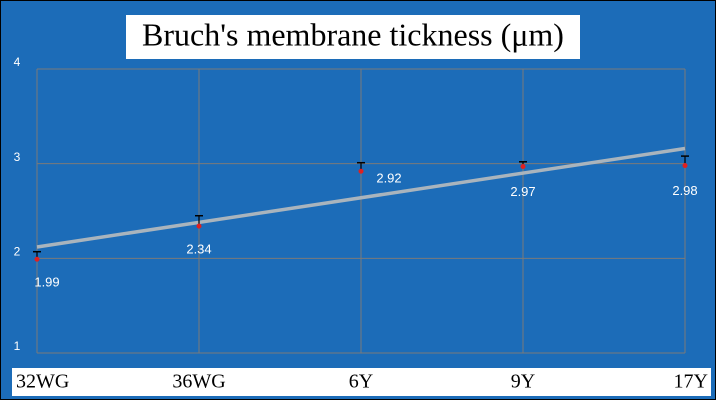 The image size is (716, 400). What do you see at coordinates (388, 178) in the screenshot?
I see `data-label: 2.92` at bounding box center [388, 178].